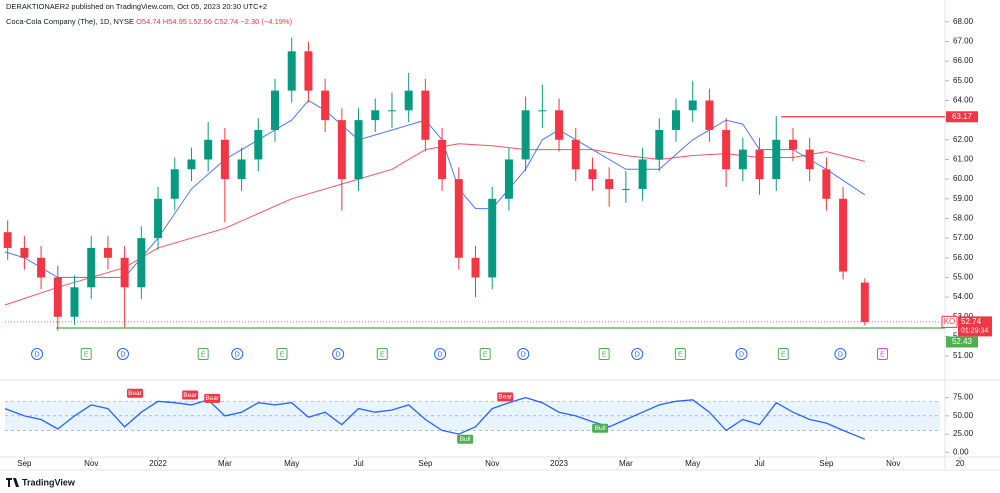  I want to click on price-label-box, so click(962, 117).